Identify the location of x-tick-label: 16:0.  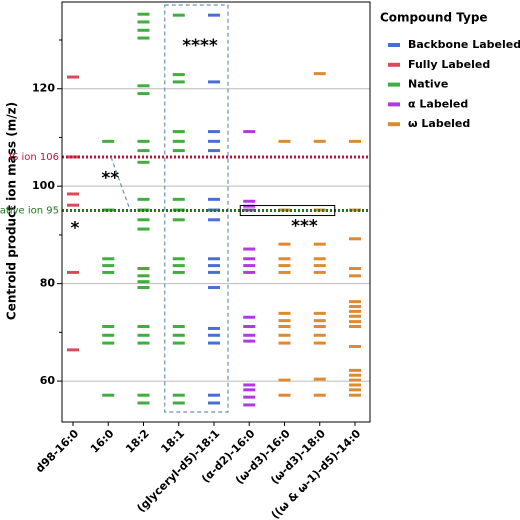
(102, 441).